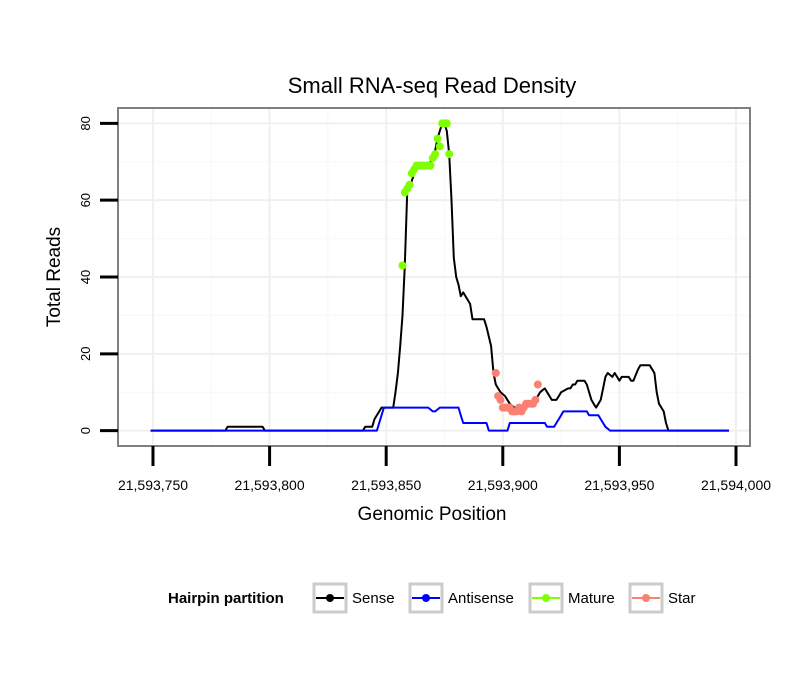  I want to click on y-tick-label: 20, so click(85, 354).